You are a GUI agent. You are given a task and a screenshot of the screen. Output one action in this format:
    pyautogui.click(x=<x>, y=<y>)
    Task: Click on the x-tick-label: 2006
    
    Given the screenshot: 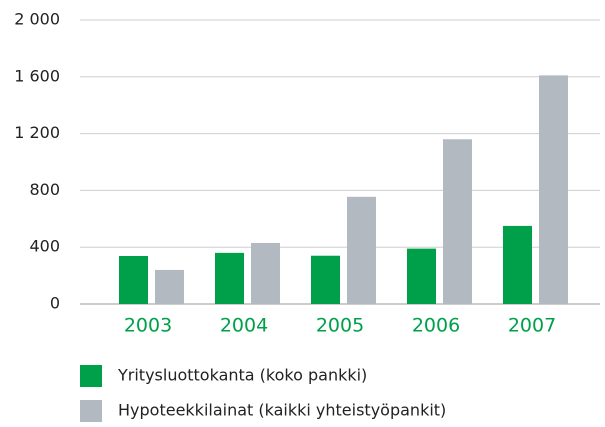 What is the action you would take?
    pyautogui.click(x=436, y=326)
    